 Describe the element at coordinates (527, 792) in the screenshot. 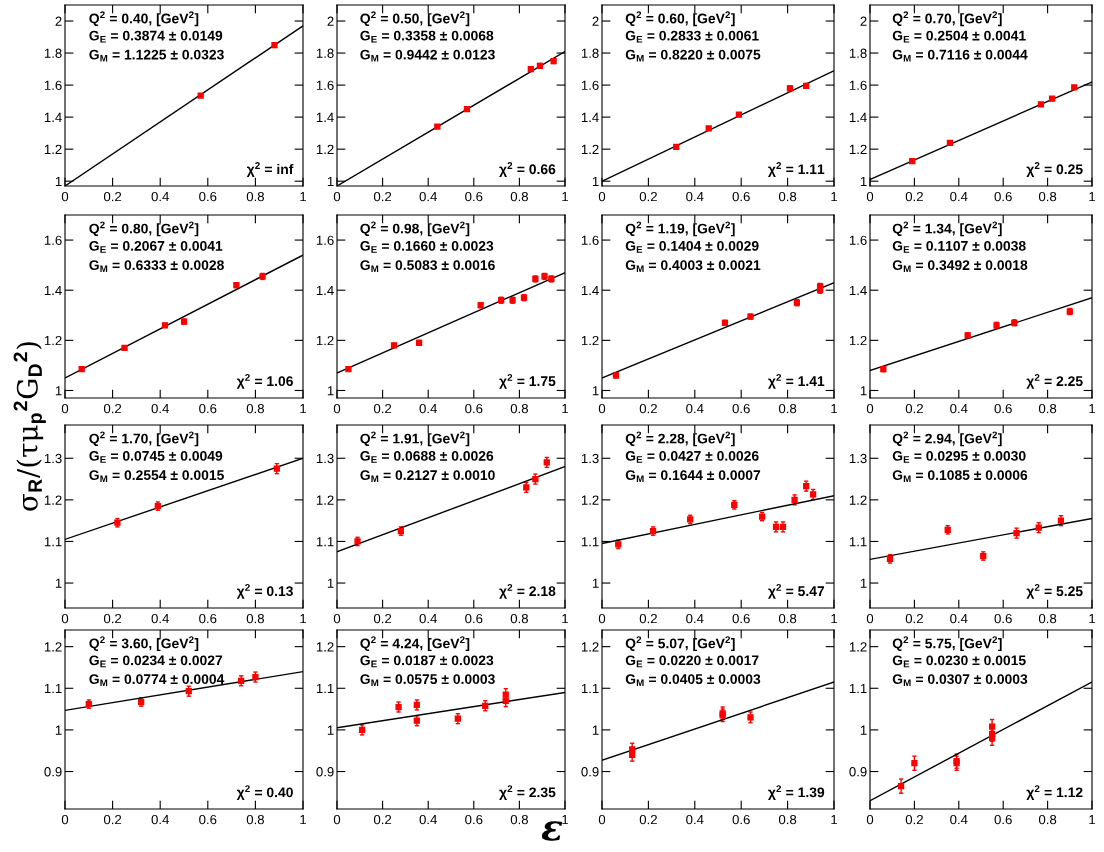

I see `annotation: χ$^{2}$ = 2.35` at that location.